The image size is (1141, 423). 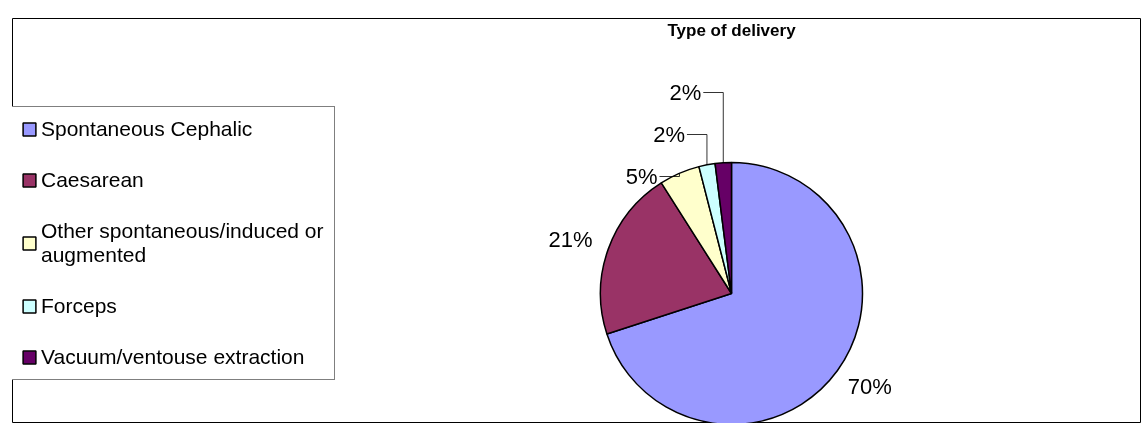 What do you see at coordinates (182, 243) in the screenshot?
I see `legend-label: Other spontaneous/induced or augmented` at bounding box center [182, 243].